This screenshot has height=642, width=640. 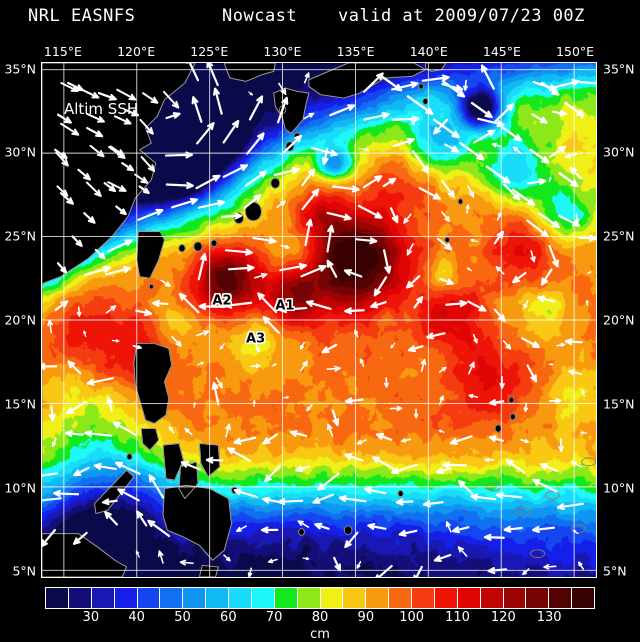 I want to click on colorbar, so click(x=320, y=598).